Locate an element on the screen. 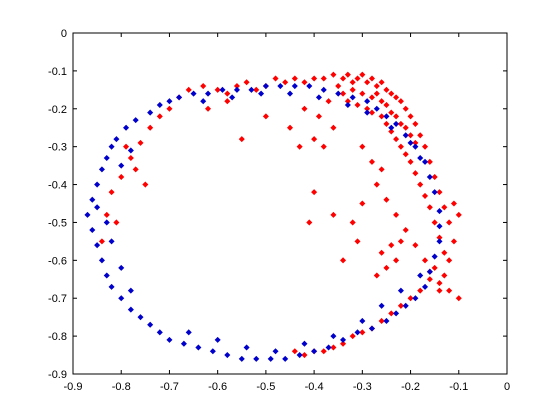 This screenshot has width=560, height=420. x-tick-label: -0.8 is located at coordinates (121, 387).